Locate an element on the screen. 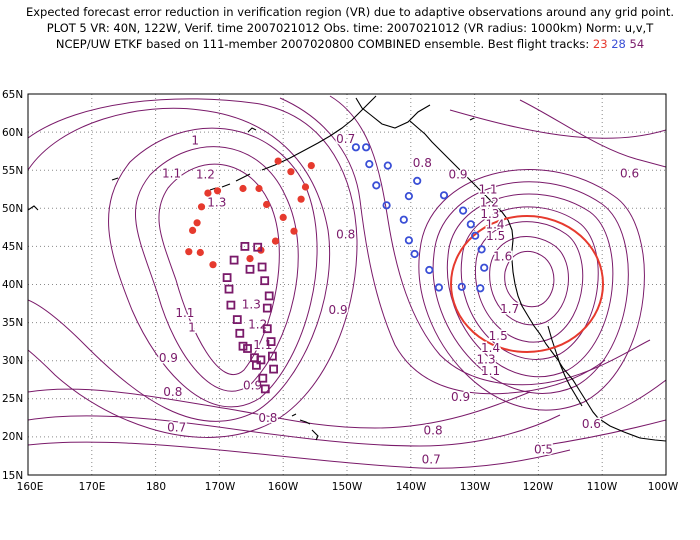 This screenshot has width=700, height=540. y-tick-20n: 20N is located at coordinates (12, 437).